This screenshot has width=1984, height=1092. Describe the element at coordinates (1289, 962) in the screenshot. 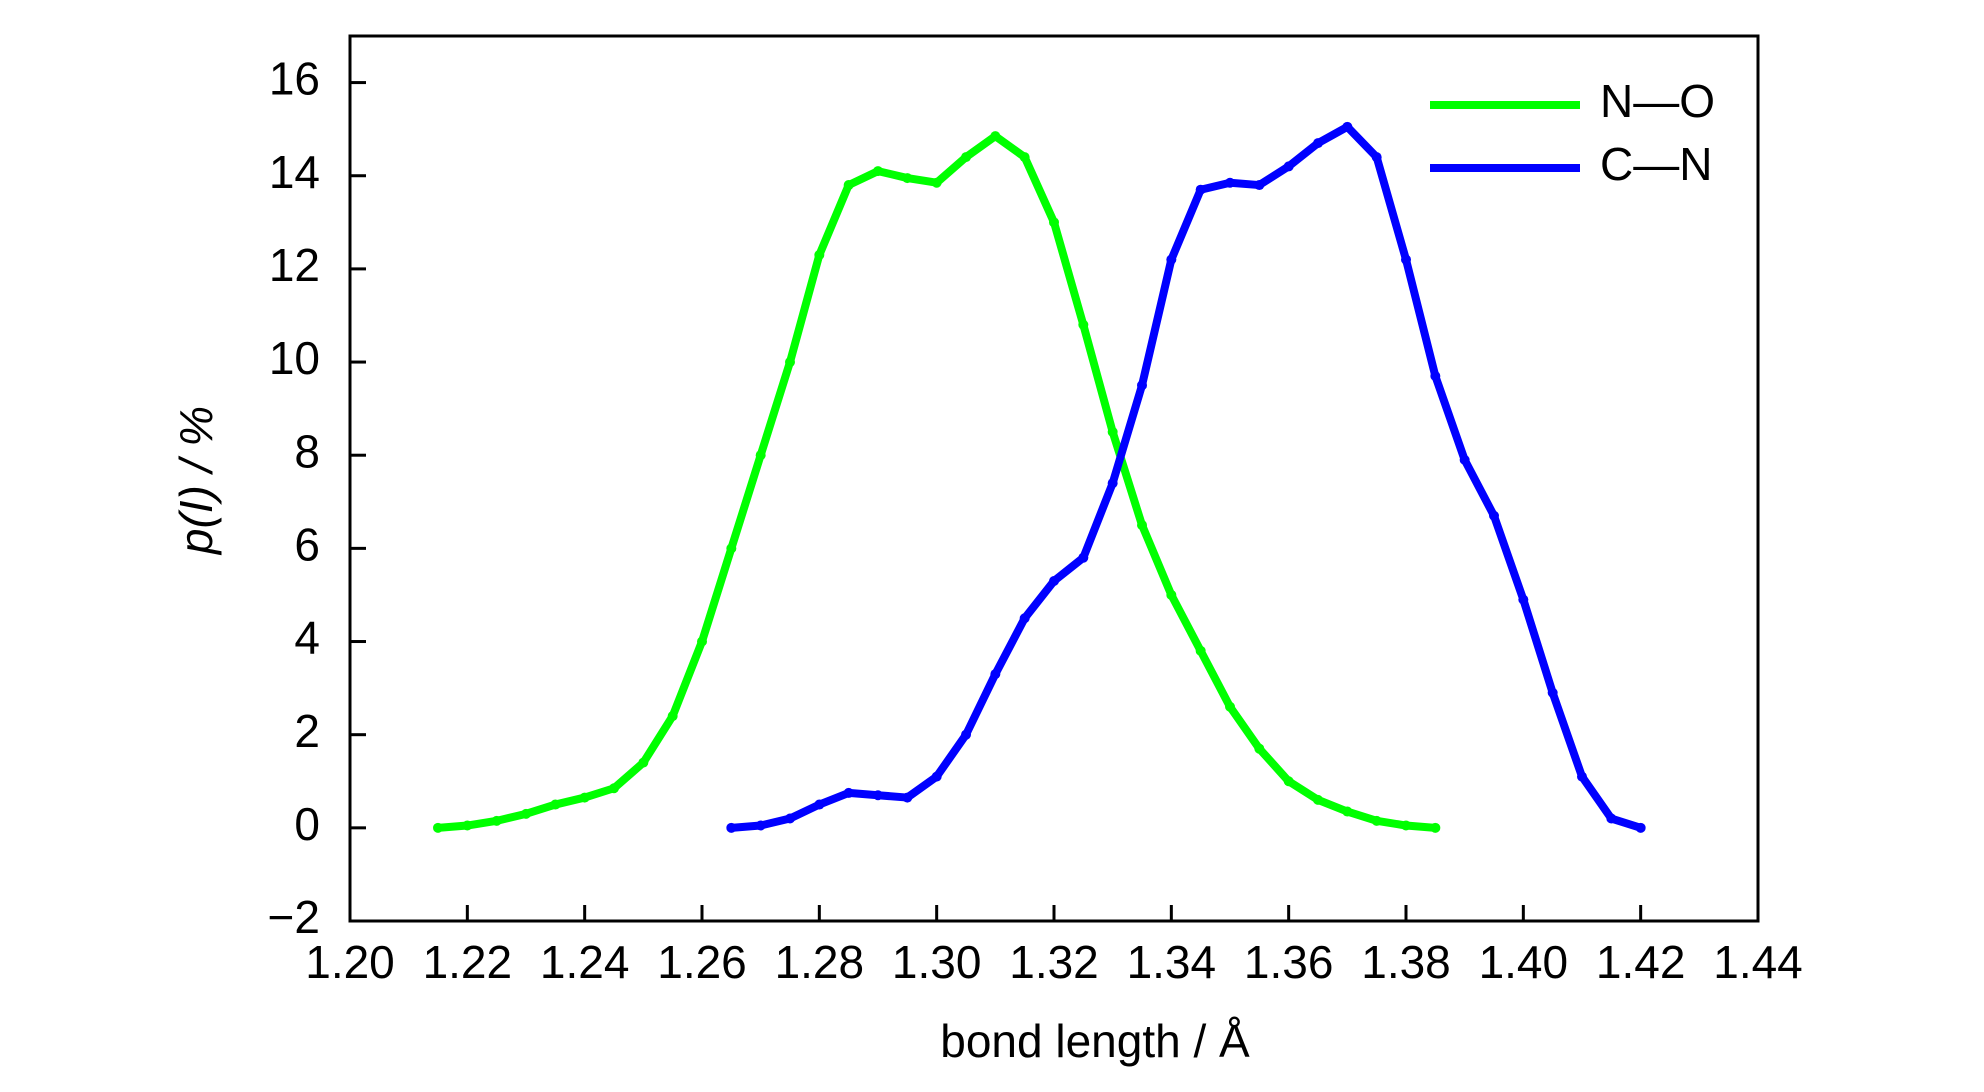

I see `x-tick-label: 1.36` at that location.